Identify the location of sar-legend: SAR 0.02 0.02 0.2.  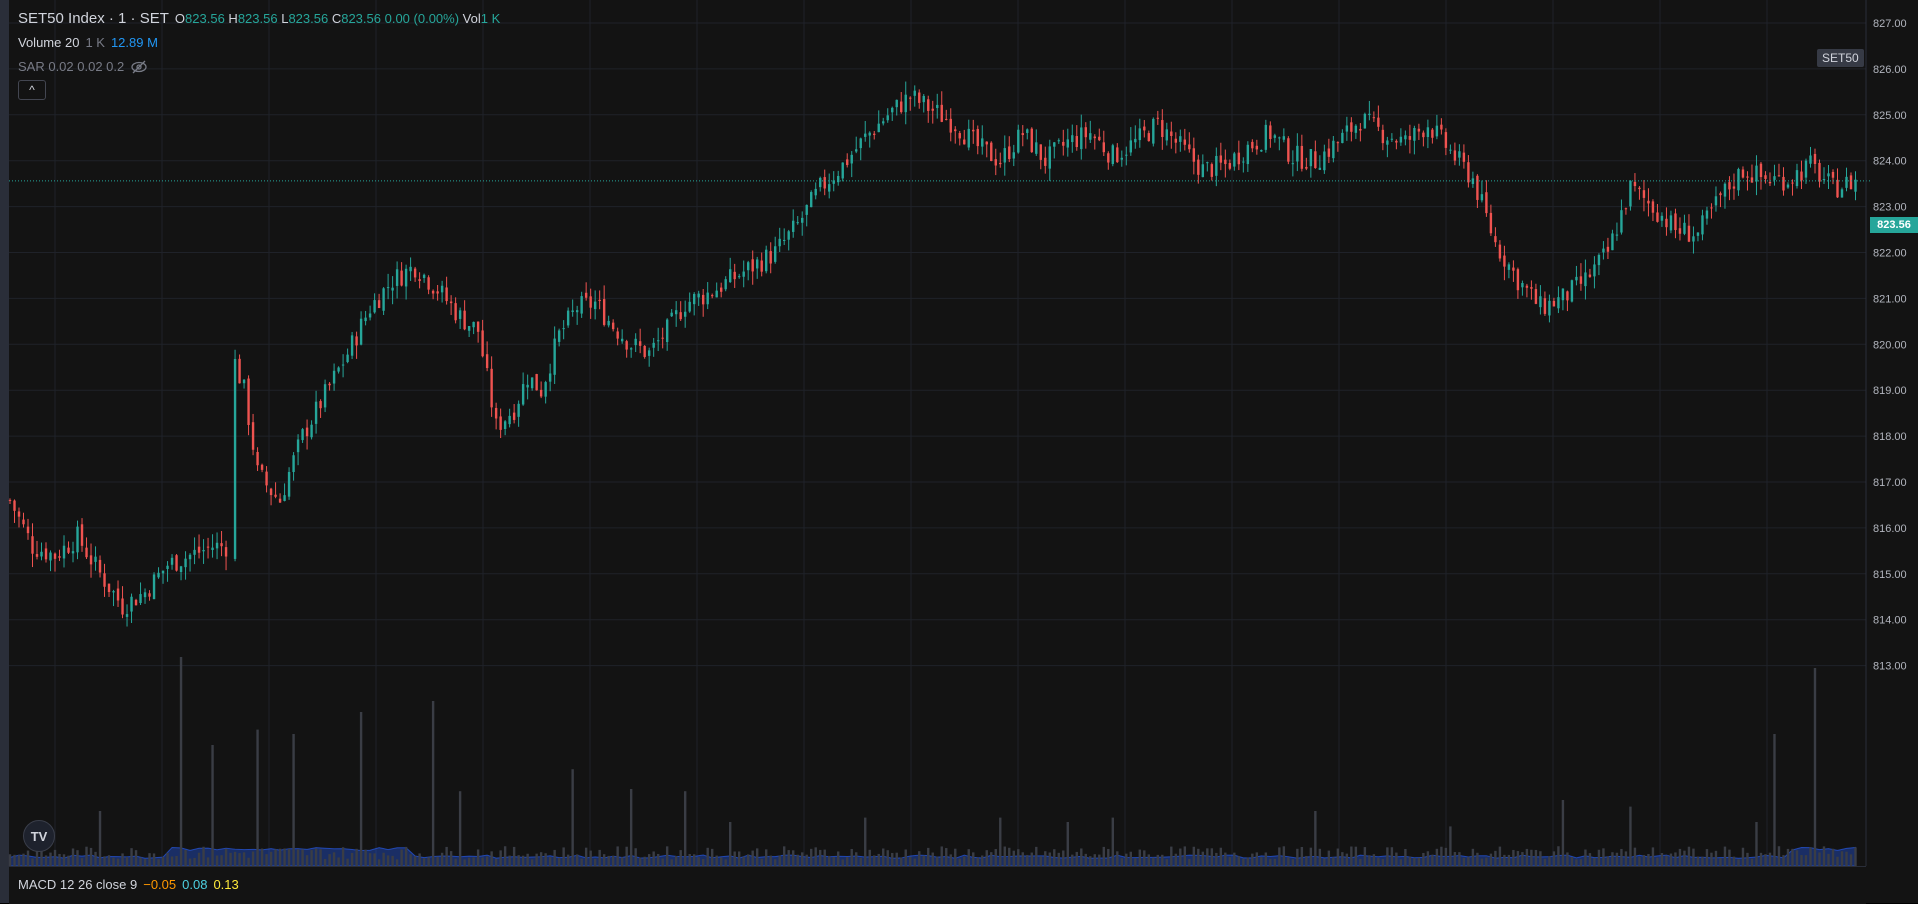
(83, 66).